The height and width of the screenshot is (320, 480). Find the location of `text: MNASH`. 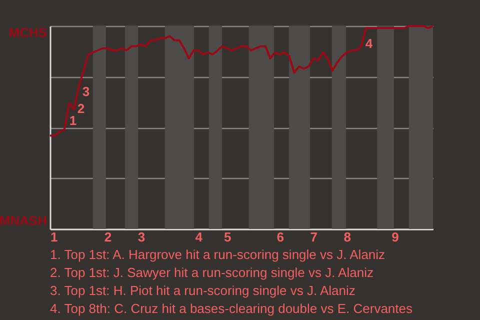

text: MNASH is located at coordinates (23, 220).